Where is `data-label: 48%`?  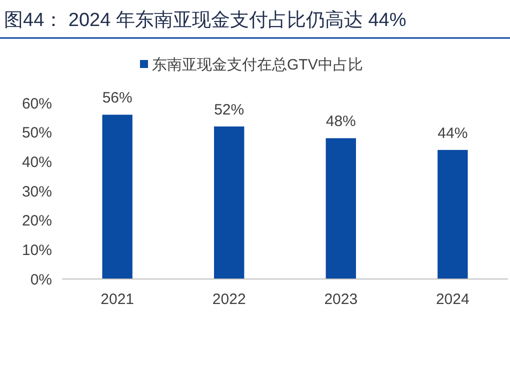 data-label: 48% is located at coordinates (341, 121).